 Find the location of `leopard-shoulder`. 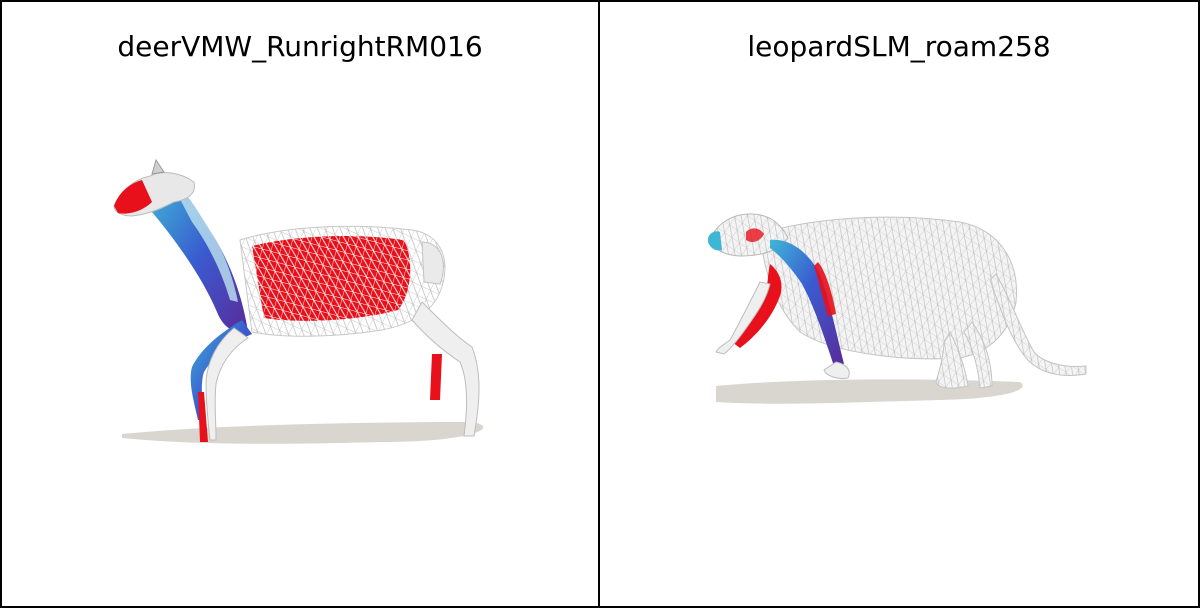

leopard-shoulder is located at coordinates (807, 302).